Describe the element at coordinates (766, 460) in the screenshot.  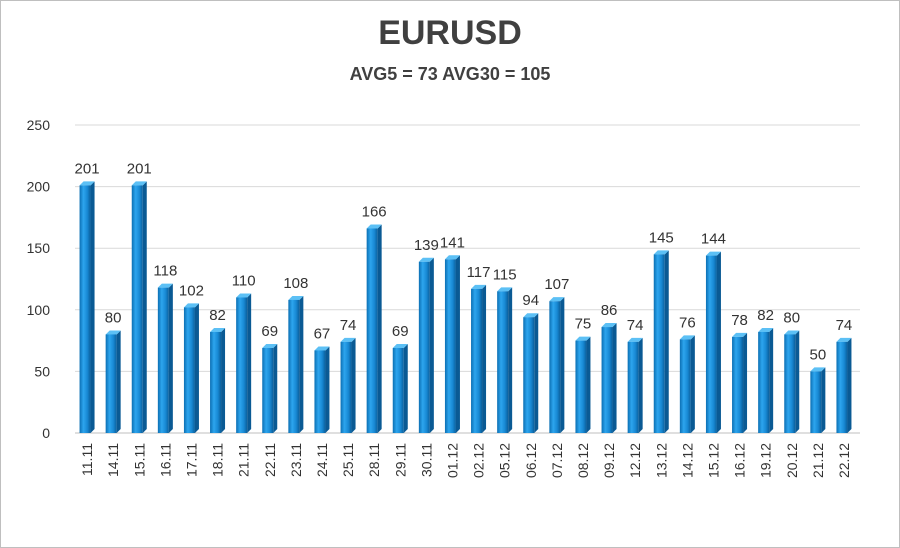
I see `x-tick-label: 19.12` at that location.